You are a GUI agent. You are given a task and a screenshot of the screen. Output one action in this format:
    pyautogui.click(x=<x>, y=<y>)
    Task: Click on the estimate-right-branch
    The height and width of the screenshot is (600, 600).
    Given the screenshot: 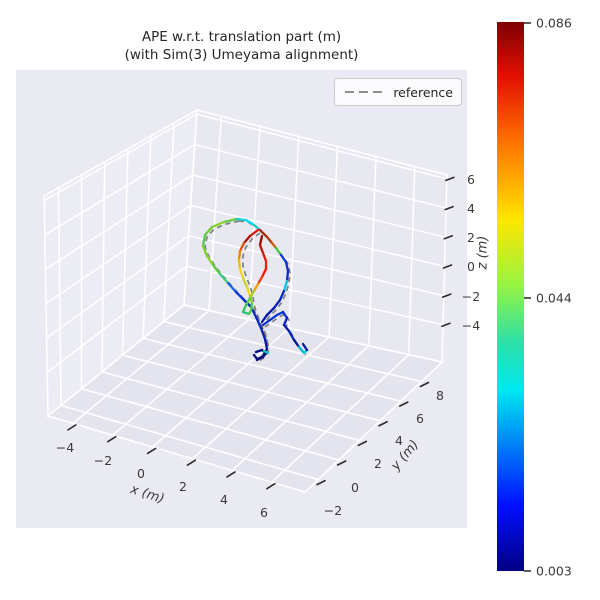 What is the action you would take?
    pyautogui.click(x=285, y=332)
    